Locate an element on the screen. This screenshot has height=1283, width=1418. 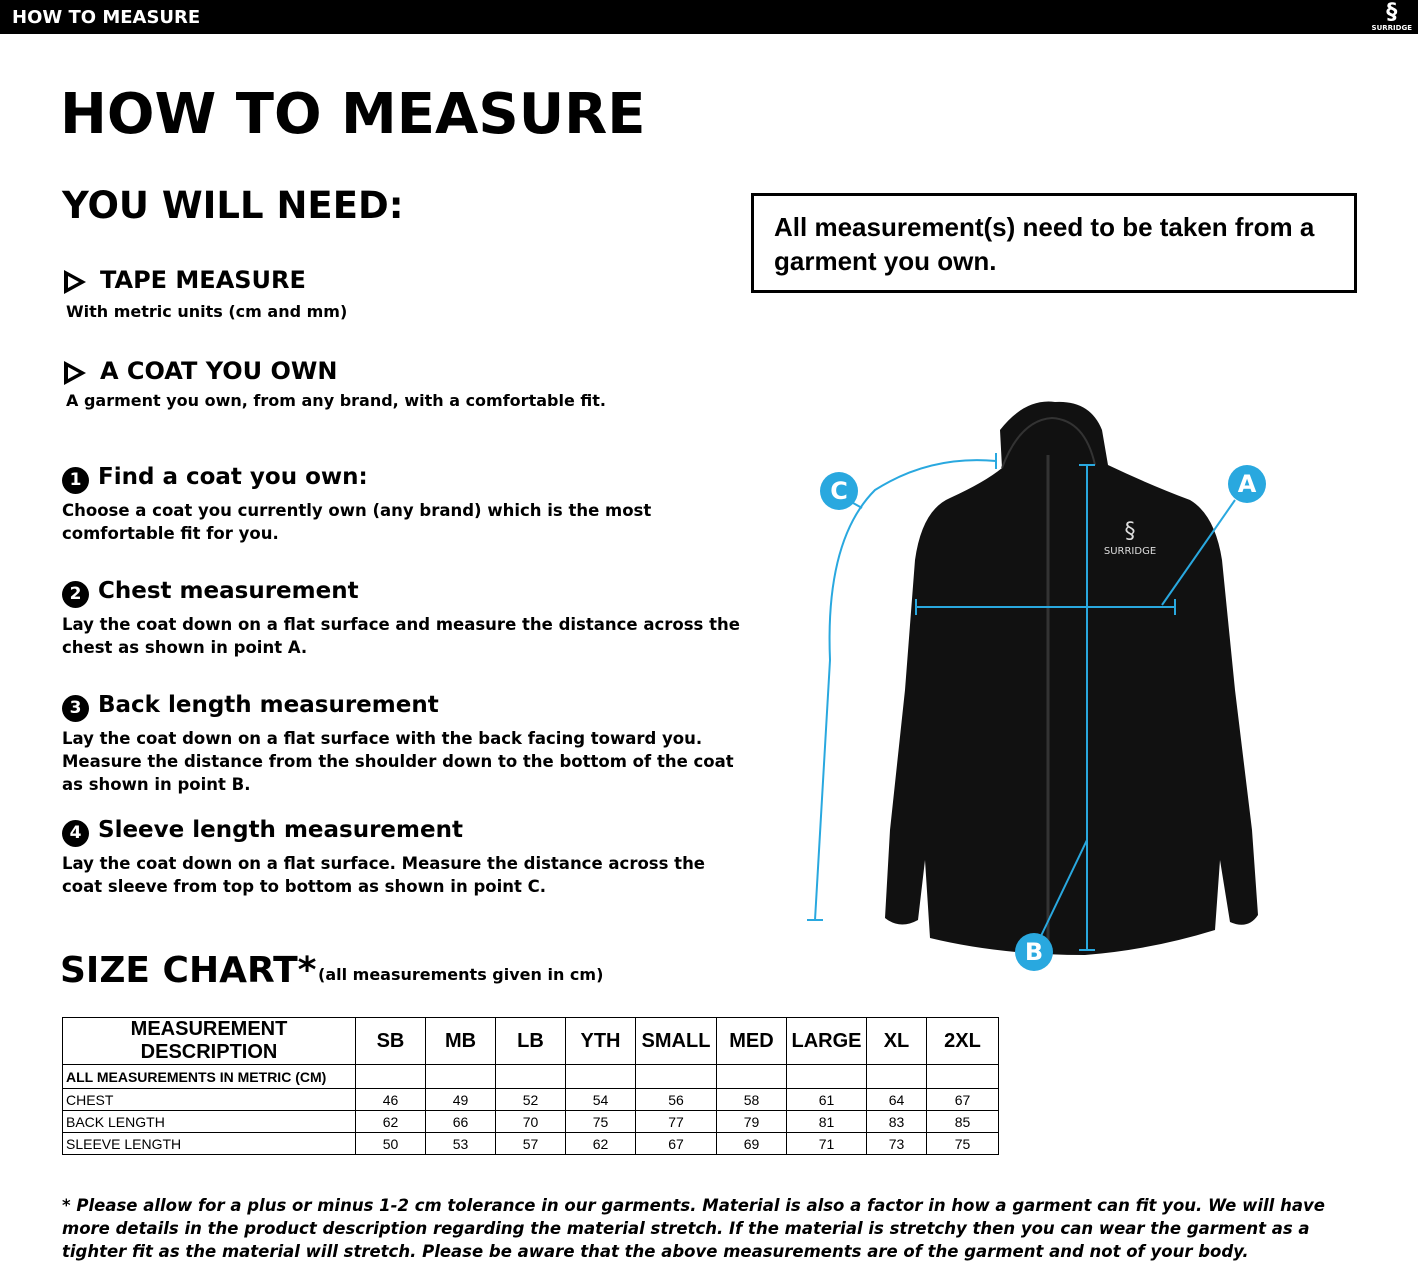
size-chart-title: SIZE CHART* is located at coordinates (188, 970).